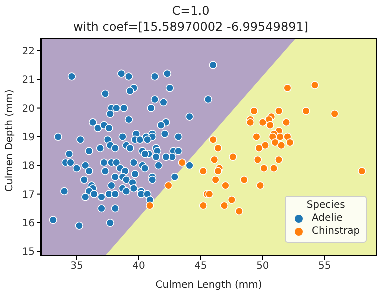  I want to click on x-tick-label: 50, so click(263, 266).